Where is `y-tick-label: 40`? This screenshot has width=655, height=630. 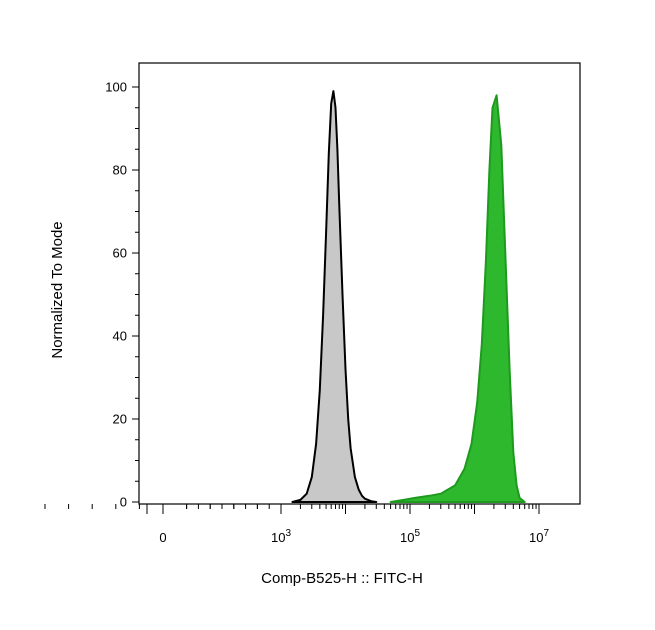 y-tick-label: 40 is located at coordinates (120, 336).